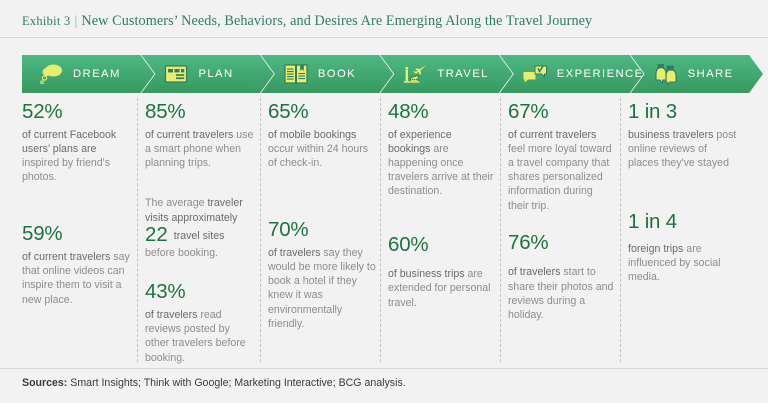  Describe the element at coordinates (666, 74) in the screenshot. I see `people-share-icon` at that location.